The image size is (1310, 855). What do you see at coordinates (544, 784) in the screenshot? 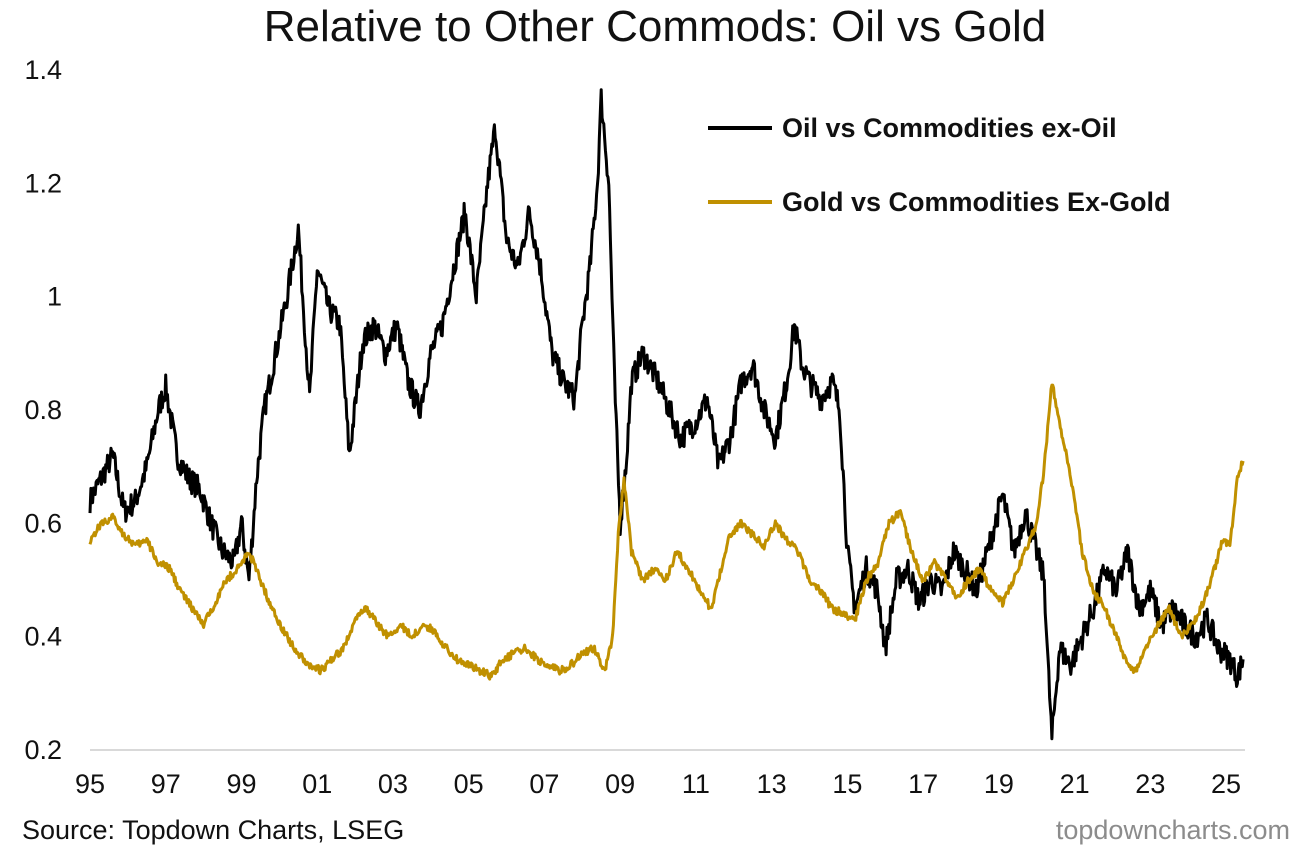
I see `x-tick-label: 07` at bounding box center [544, 784].